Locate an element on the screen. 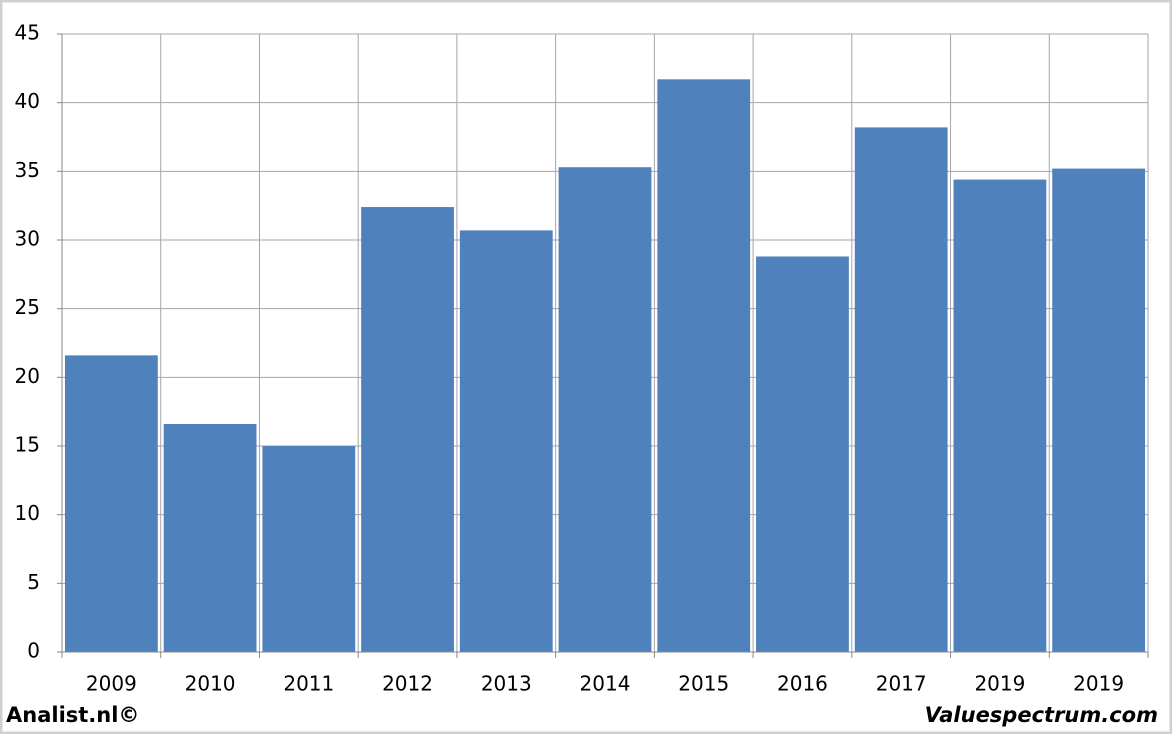 This screenshot has width=1172, height=734. y-tick-label: 10 is located at coordinates (27, 513).